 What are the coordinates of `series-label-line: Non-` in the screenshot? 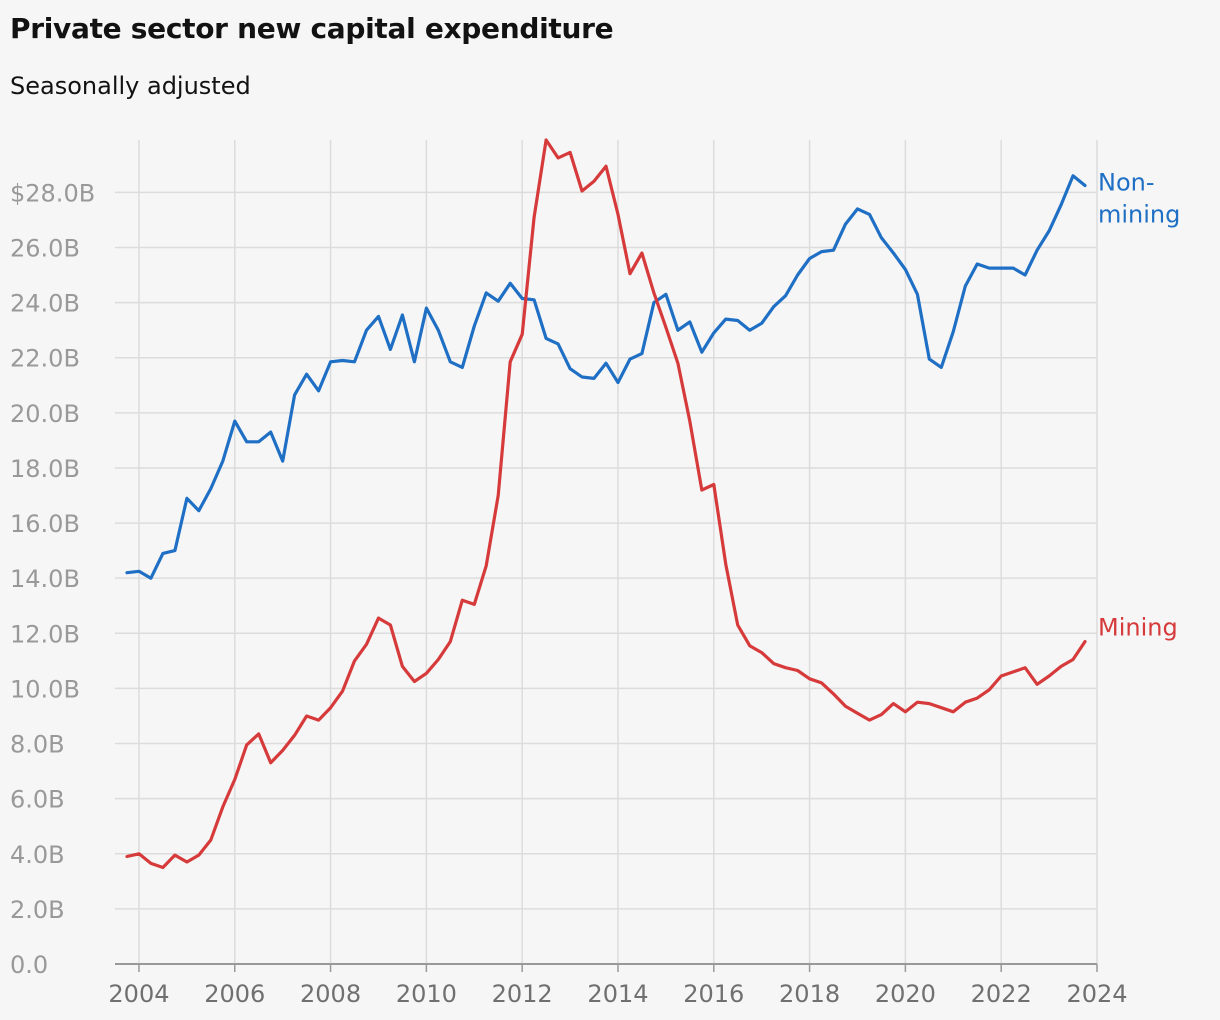 It's located at (1126, 182).